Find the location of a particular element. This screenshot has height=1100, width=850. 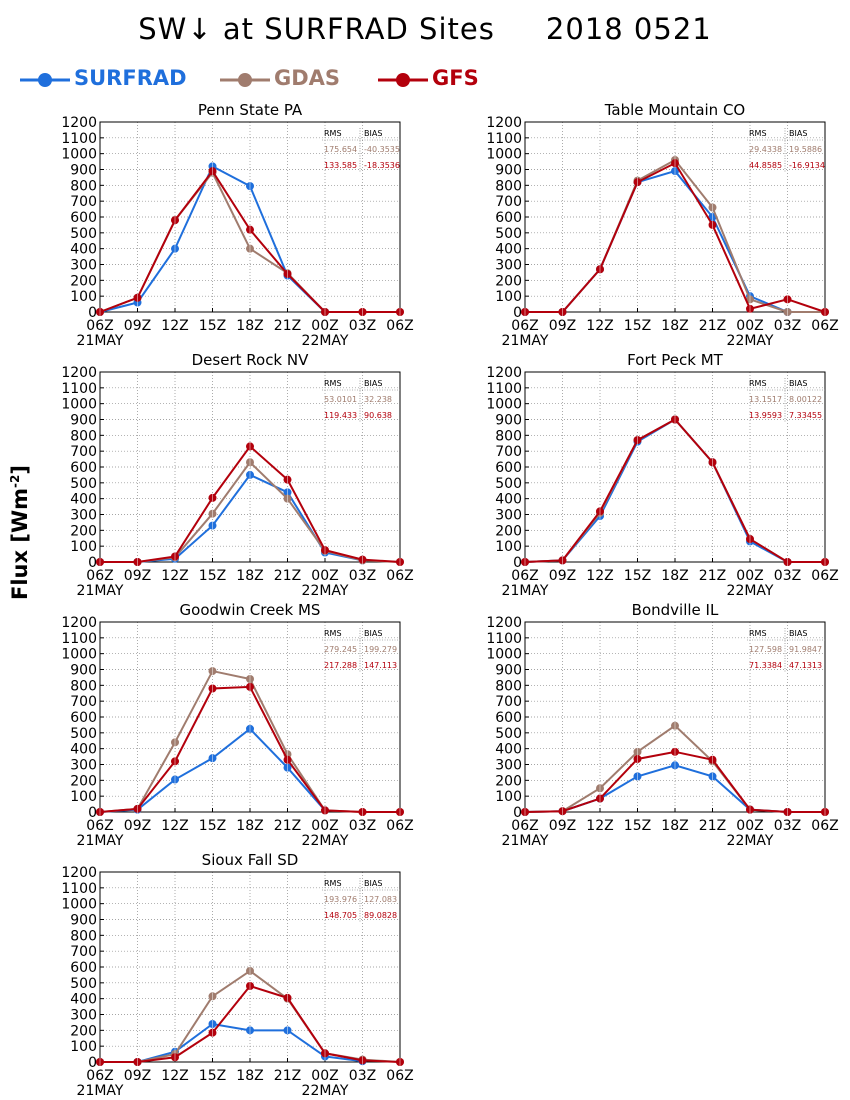

series-surfrad is located at coordinates (656, 241).